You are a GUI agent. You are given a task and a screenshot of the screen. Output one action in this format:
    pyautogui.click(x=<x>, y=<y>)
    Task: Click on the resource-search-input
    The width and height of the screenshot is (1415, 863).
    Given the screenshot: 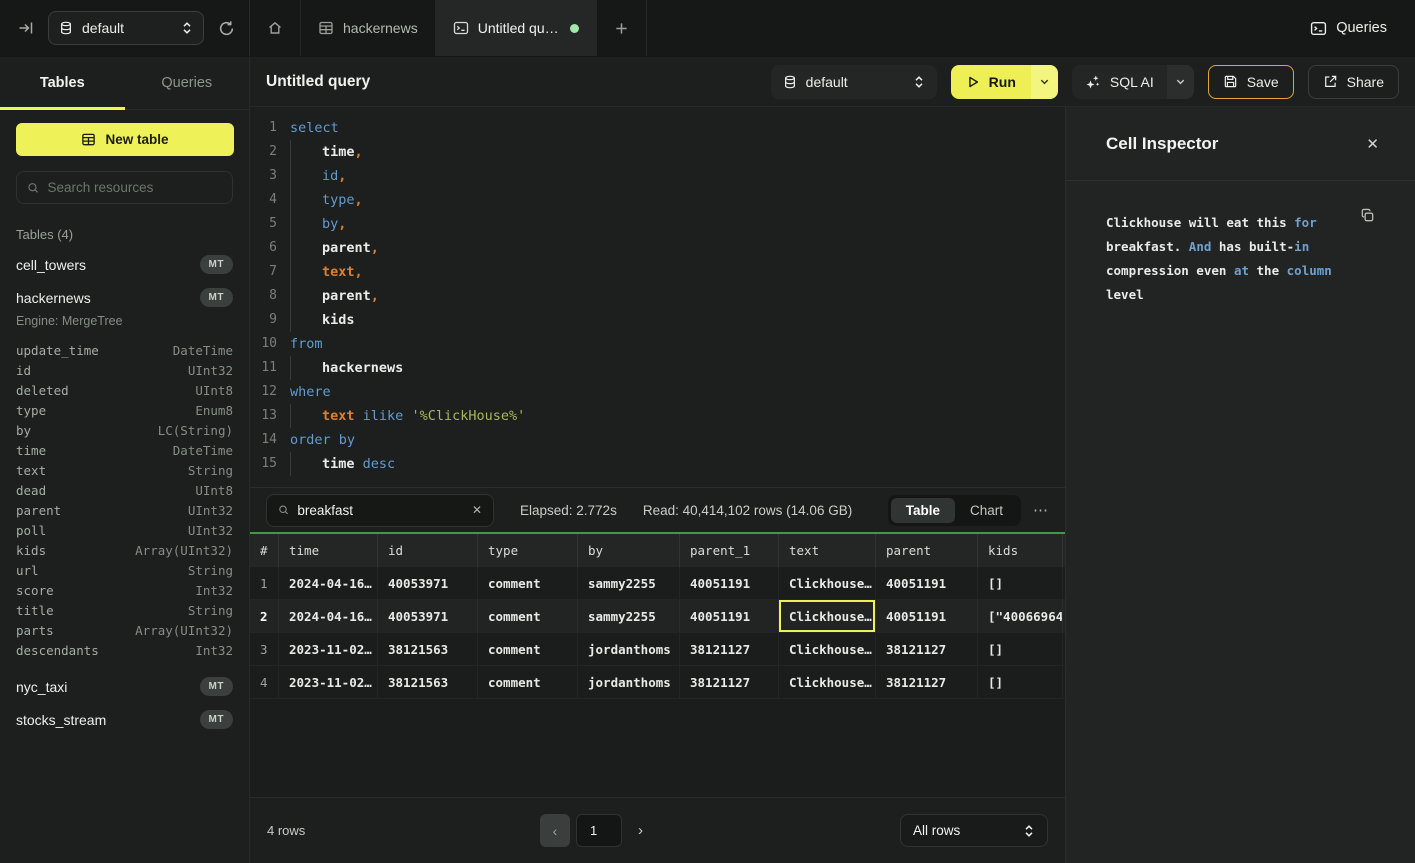 What is the action you would take?
    pyautogui.click(x=134, y=187)
    